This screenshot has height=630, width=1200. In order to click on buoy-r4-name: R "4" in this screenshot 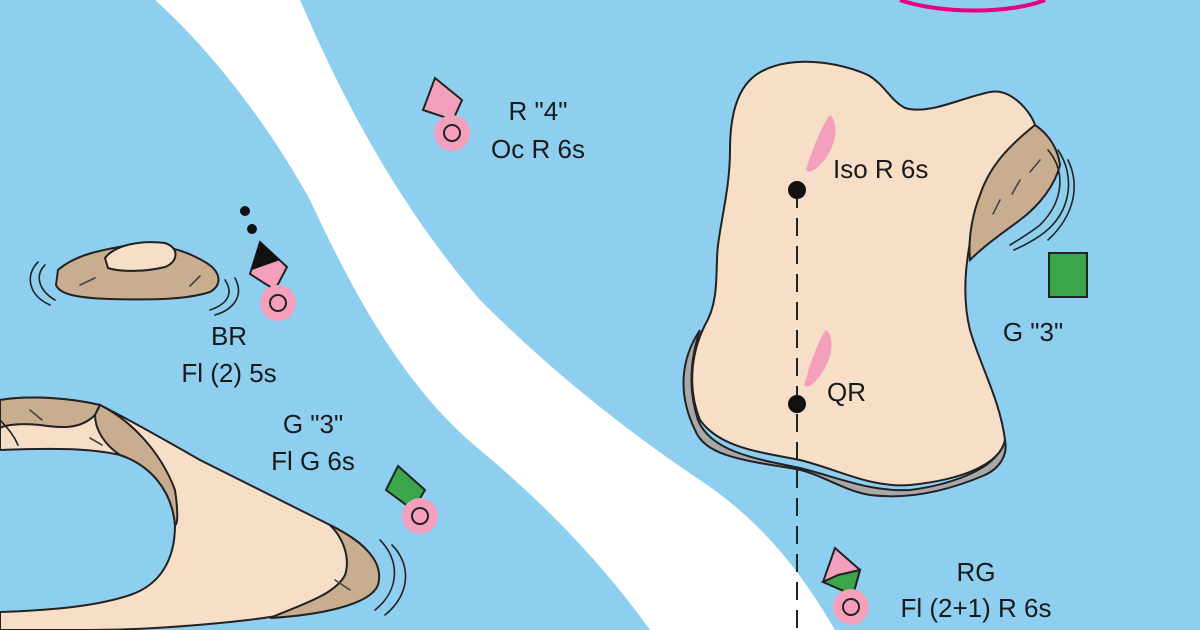, I will do `click(538, 111)`.